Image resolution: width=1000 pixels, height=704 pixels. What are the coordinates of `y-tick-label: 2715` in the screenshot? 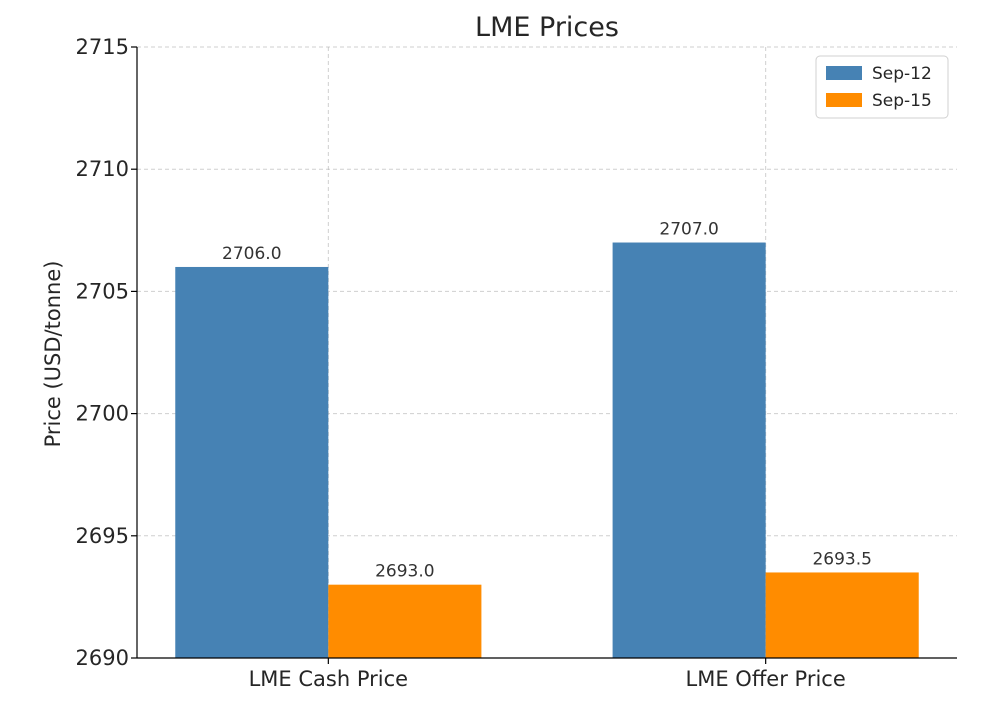 It's located at (102, 47).